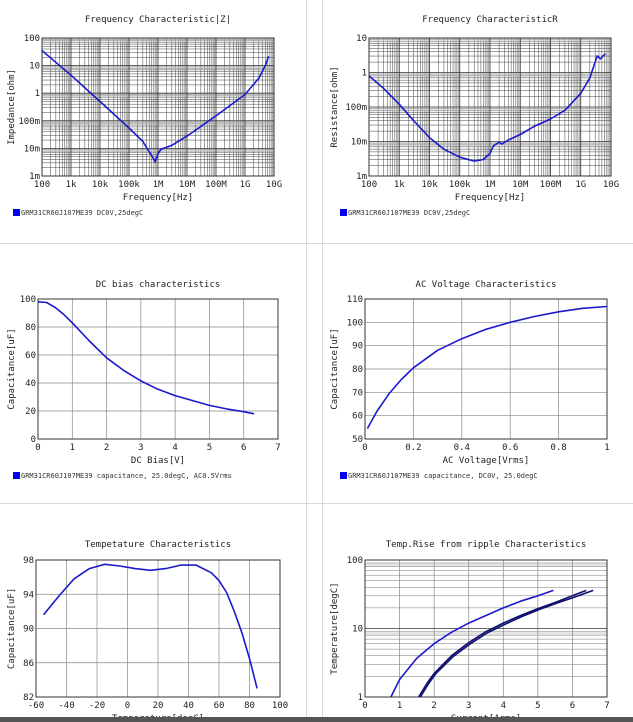 The height and width of the screenshot is (722, 633). Describe the element at coordinates (158, 285) in the screenshot. I see `chart-title: DC bias characteristics` at that location.